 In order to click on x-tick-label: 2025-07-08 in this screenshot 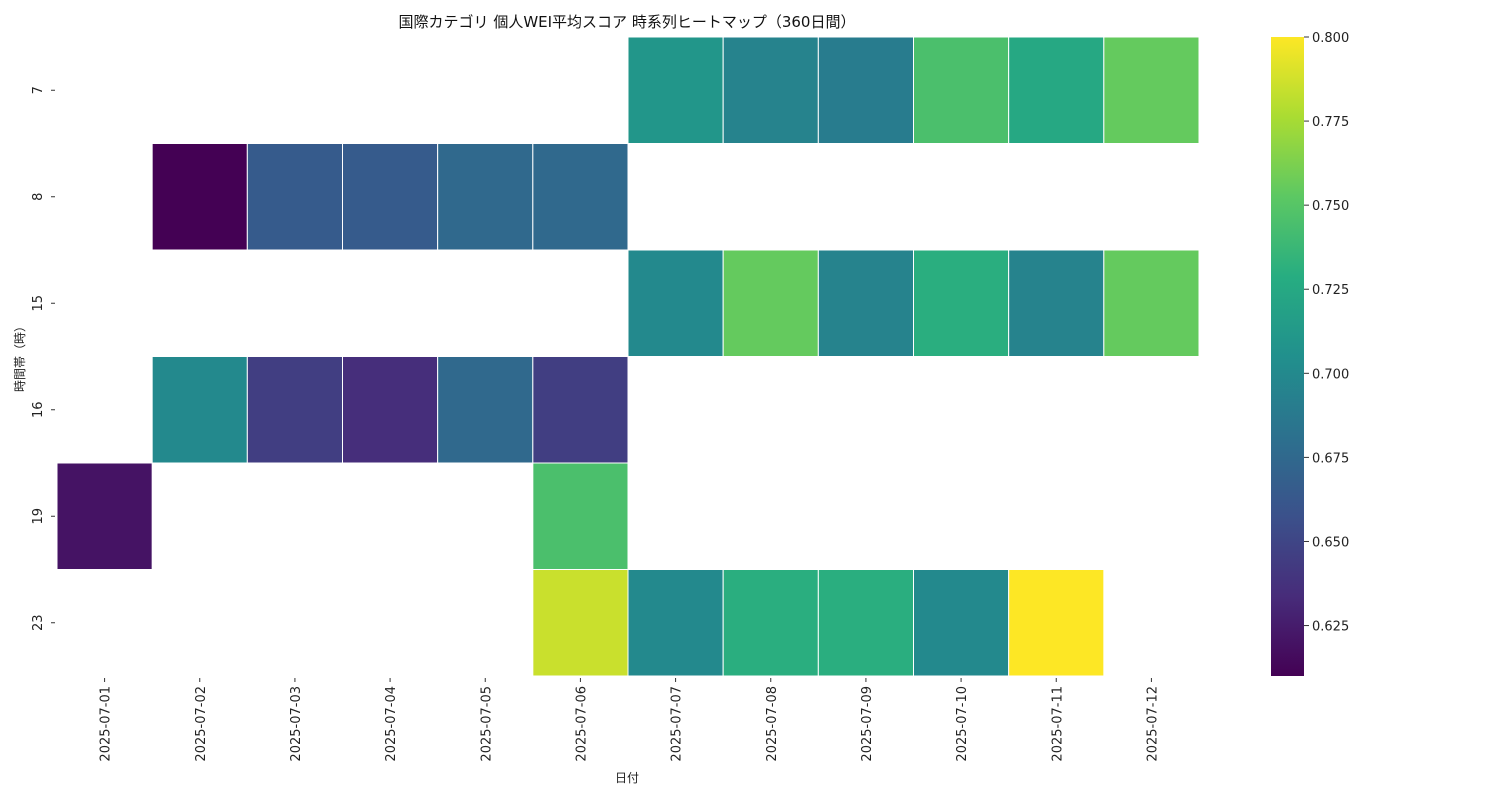, I will do `click(772, 724)`.